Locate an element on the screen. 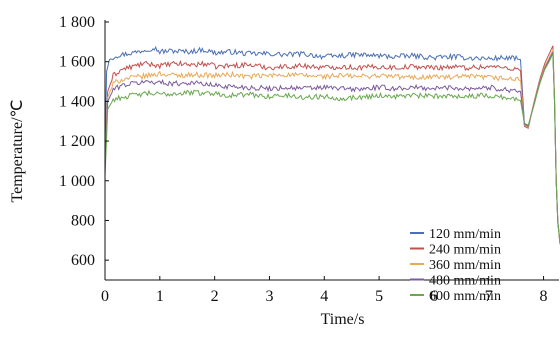 The height and width of the screenshot is (342, 560). y-tick-label: 1 800 is located at coordinates (77, 22).